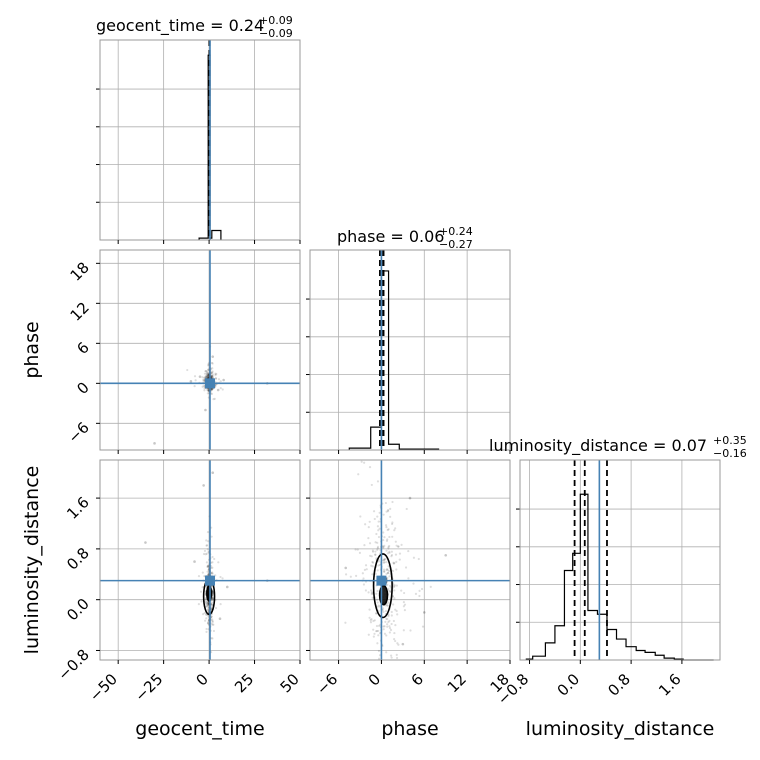 This screenshot has height=760, width=760. I want to click on ylabel-phase: phase, so click(32, 349).